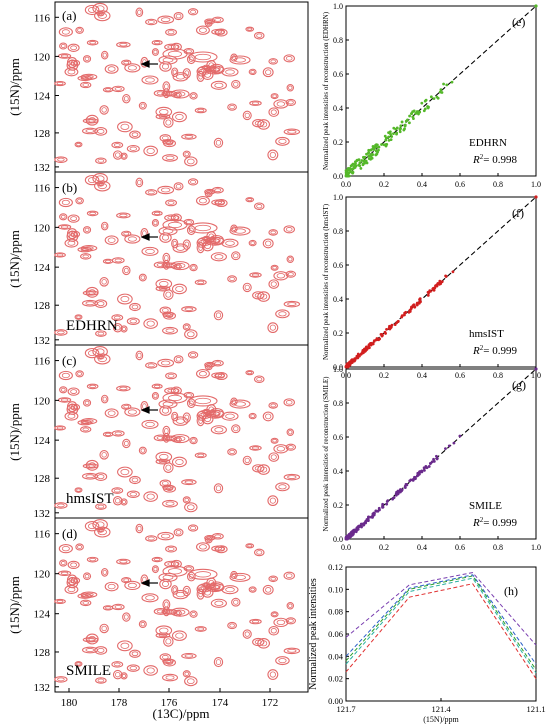  I want to click on line-y-tick-label: 0.04, so click(336, 656).